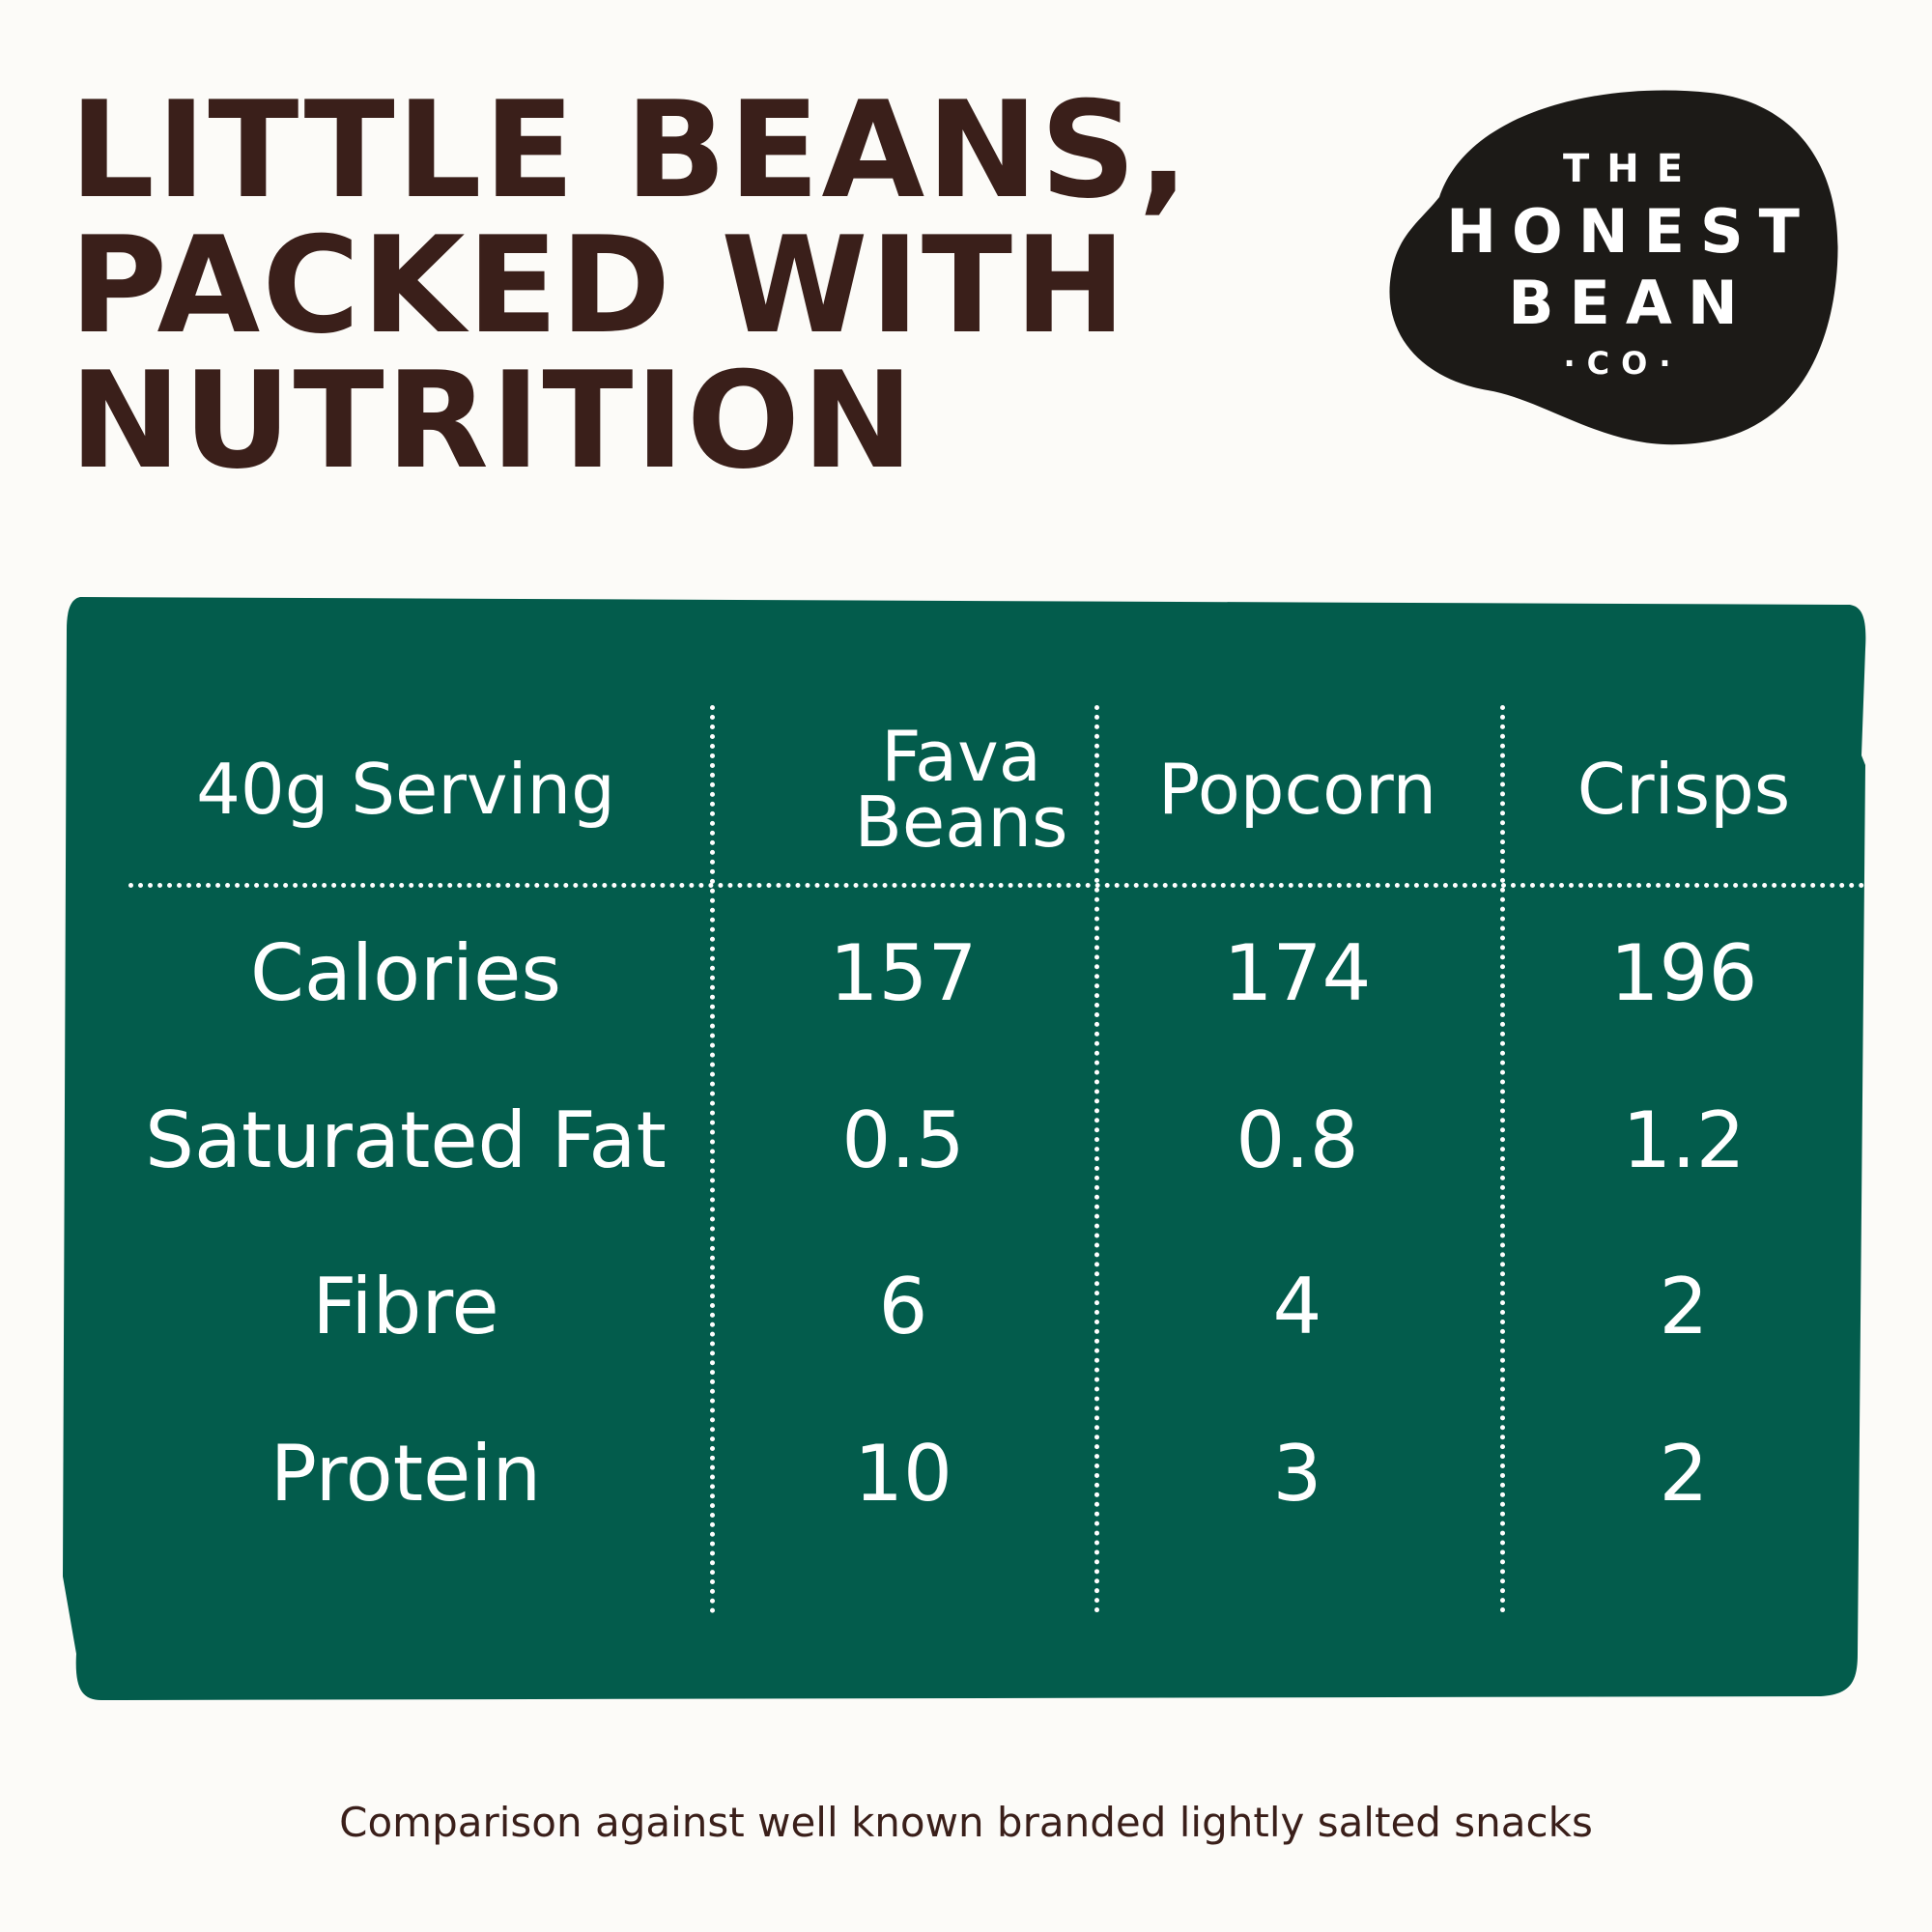 Image resolution: width=1932 pixels, height=1932 pixels. I want to click on protein-crisps: 2, so click(1684, 1473).